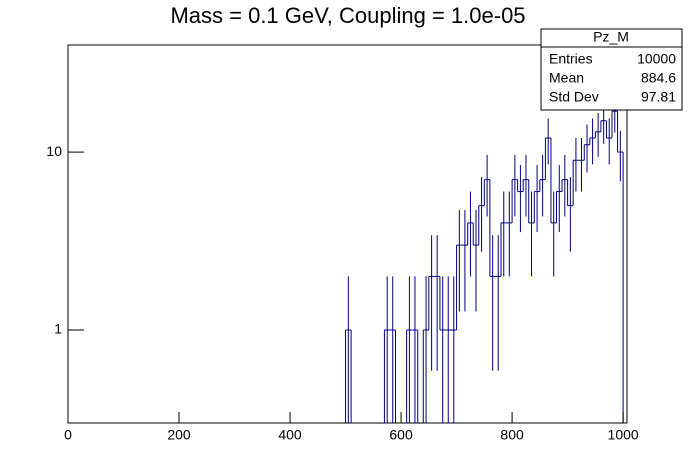 This screenshot has width=696, height=472. What do you see at coordinates (623, 435) in the screenshot?
I see `x-tick-label: 1000` at bounding box center [623, 435].